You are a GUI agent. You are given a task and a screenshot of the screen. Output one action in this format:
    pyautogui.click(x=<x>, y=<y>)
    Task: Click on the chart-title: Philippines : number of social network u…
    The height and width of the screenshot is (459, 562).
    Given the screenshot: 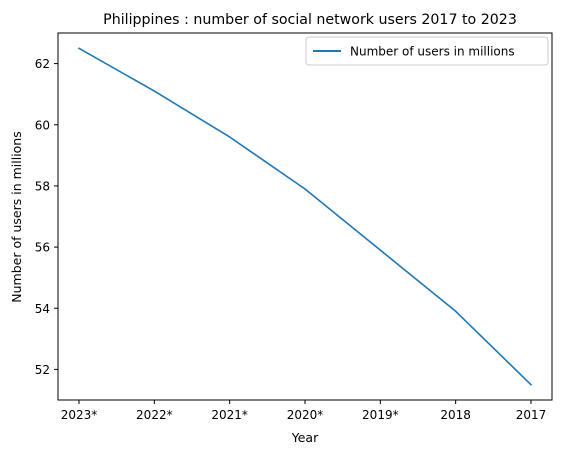 What is the action you would take?
    pyautogui.click(x=310, y=20)
    